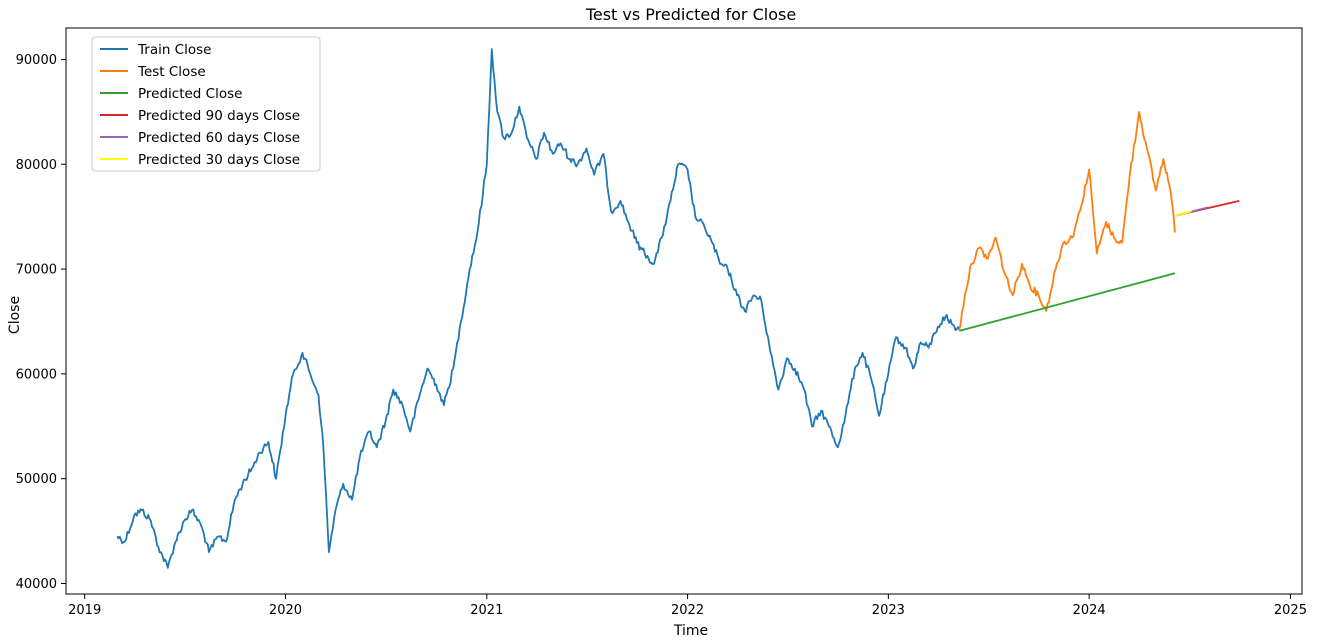 Image resolution: width=1317 pixels, height=643 pixels. Describe the element at coordinates (84, 610) in the screenshot. I see `x-tick-label: 2019` at that location.